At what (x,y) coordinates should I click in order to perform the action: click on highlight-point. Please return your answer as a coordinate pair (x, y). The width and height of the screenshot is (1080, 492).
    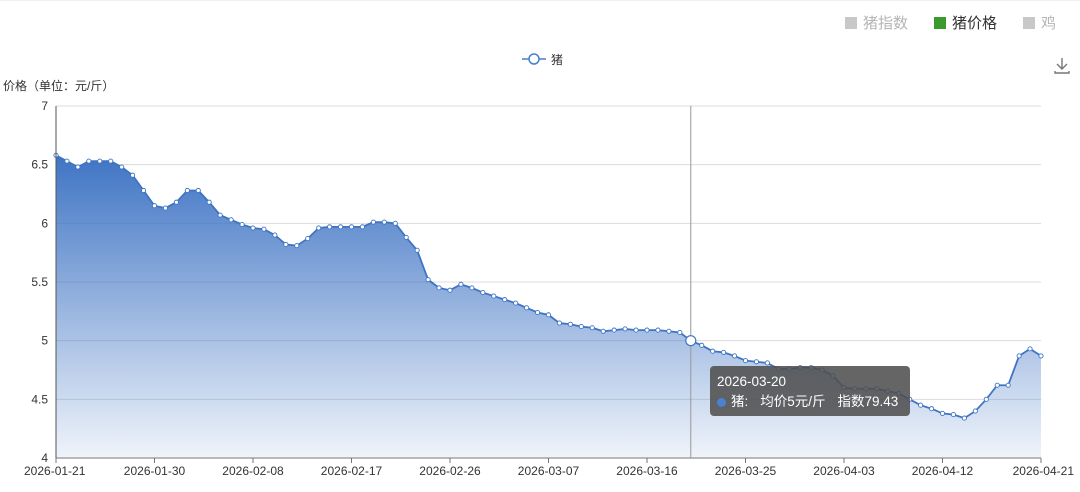
    Looking at the image, I should click on (691, 341).